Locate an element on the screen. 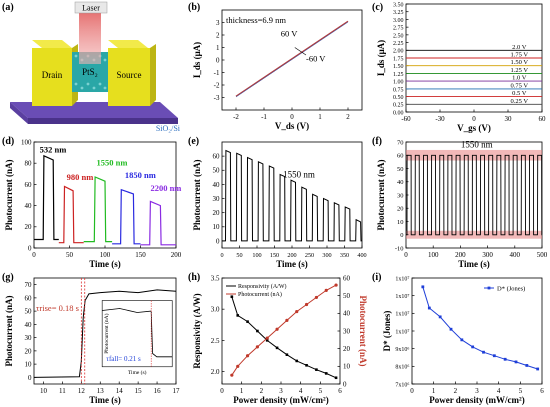  drain-electrode is located at coordinates (52, 77).